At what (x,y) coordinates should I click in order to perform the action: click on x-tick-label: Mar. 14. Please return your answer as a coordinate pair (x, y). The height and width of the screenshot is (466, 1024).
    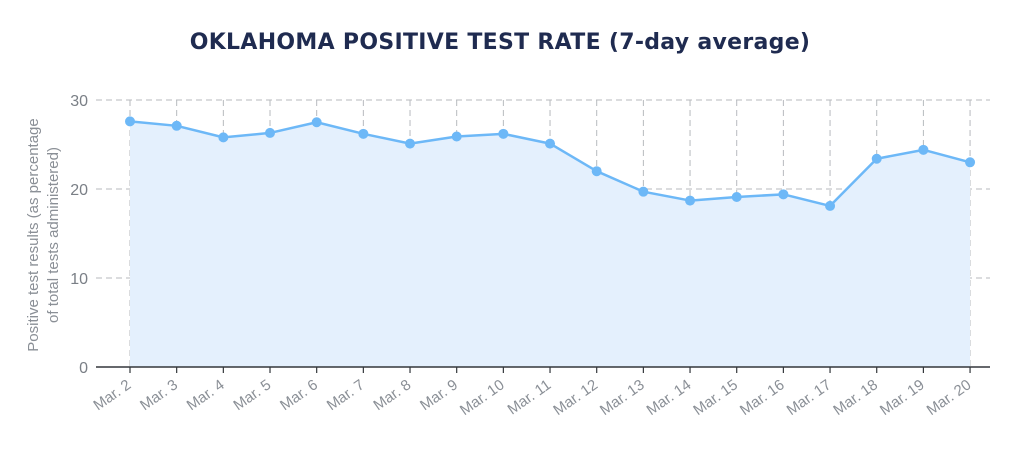
    Looking at the image, I should click on (669, 397).